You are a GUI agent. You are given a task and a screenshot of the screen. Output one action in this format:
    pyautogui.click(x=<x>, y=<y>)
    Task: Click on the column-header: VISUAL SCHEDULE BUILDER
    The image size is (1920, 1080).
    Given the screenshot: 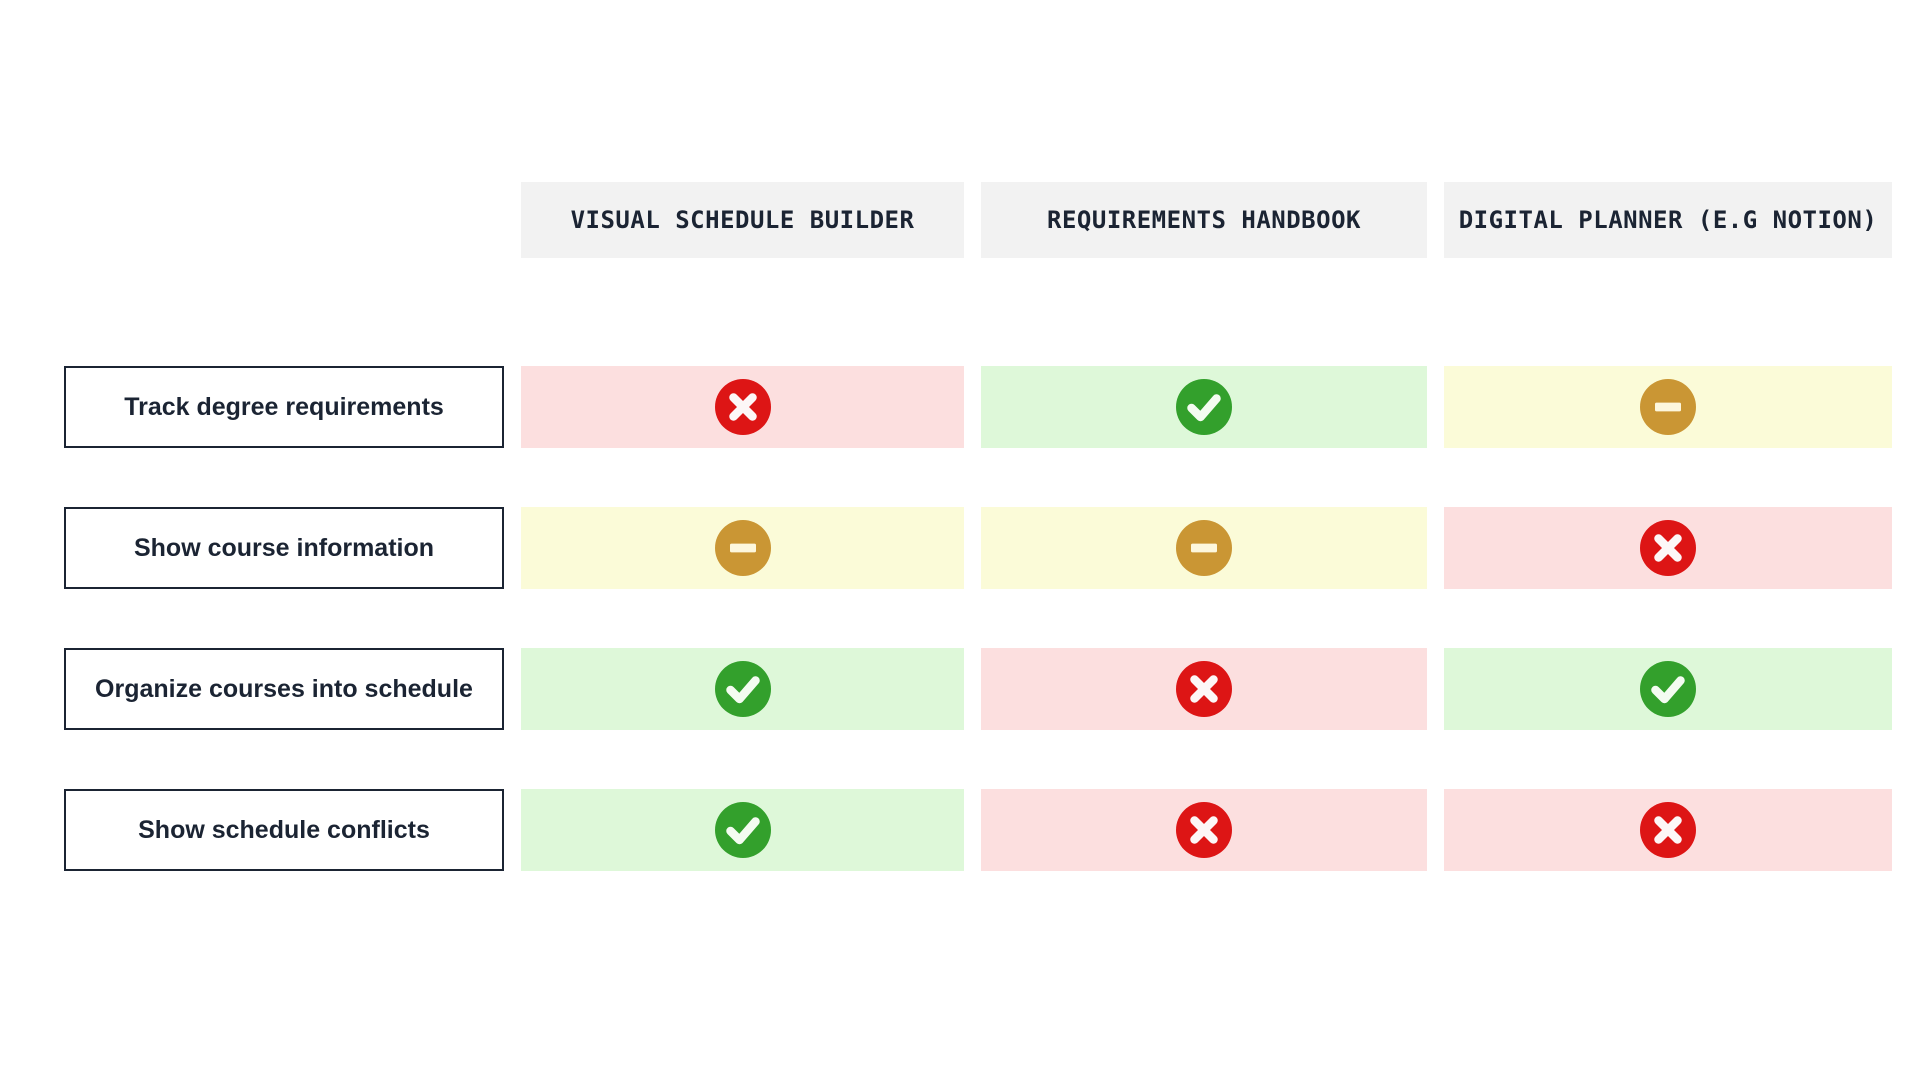 What is the action you would take?
    pyautogui.click(x=742, y=220)
    